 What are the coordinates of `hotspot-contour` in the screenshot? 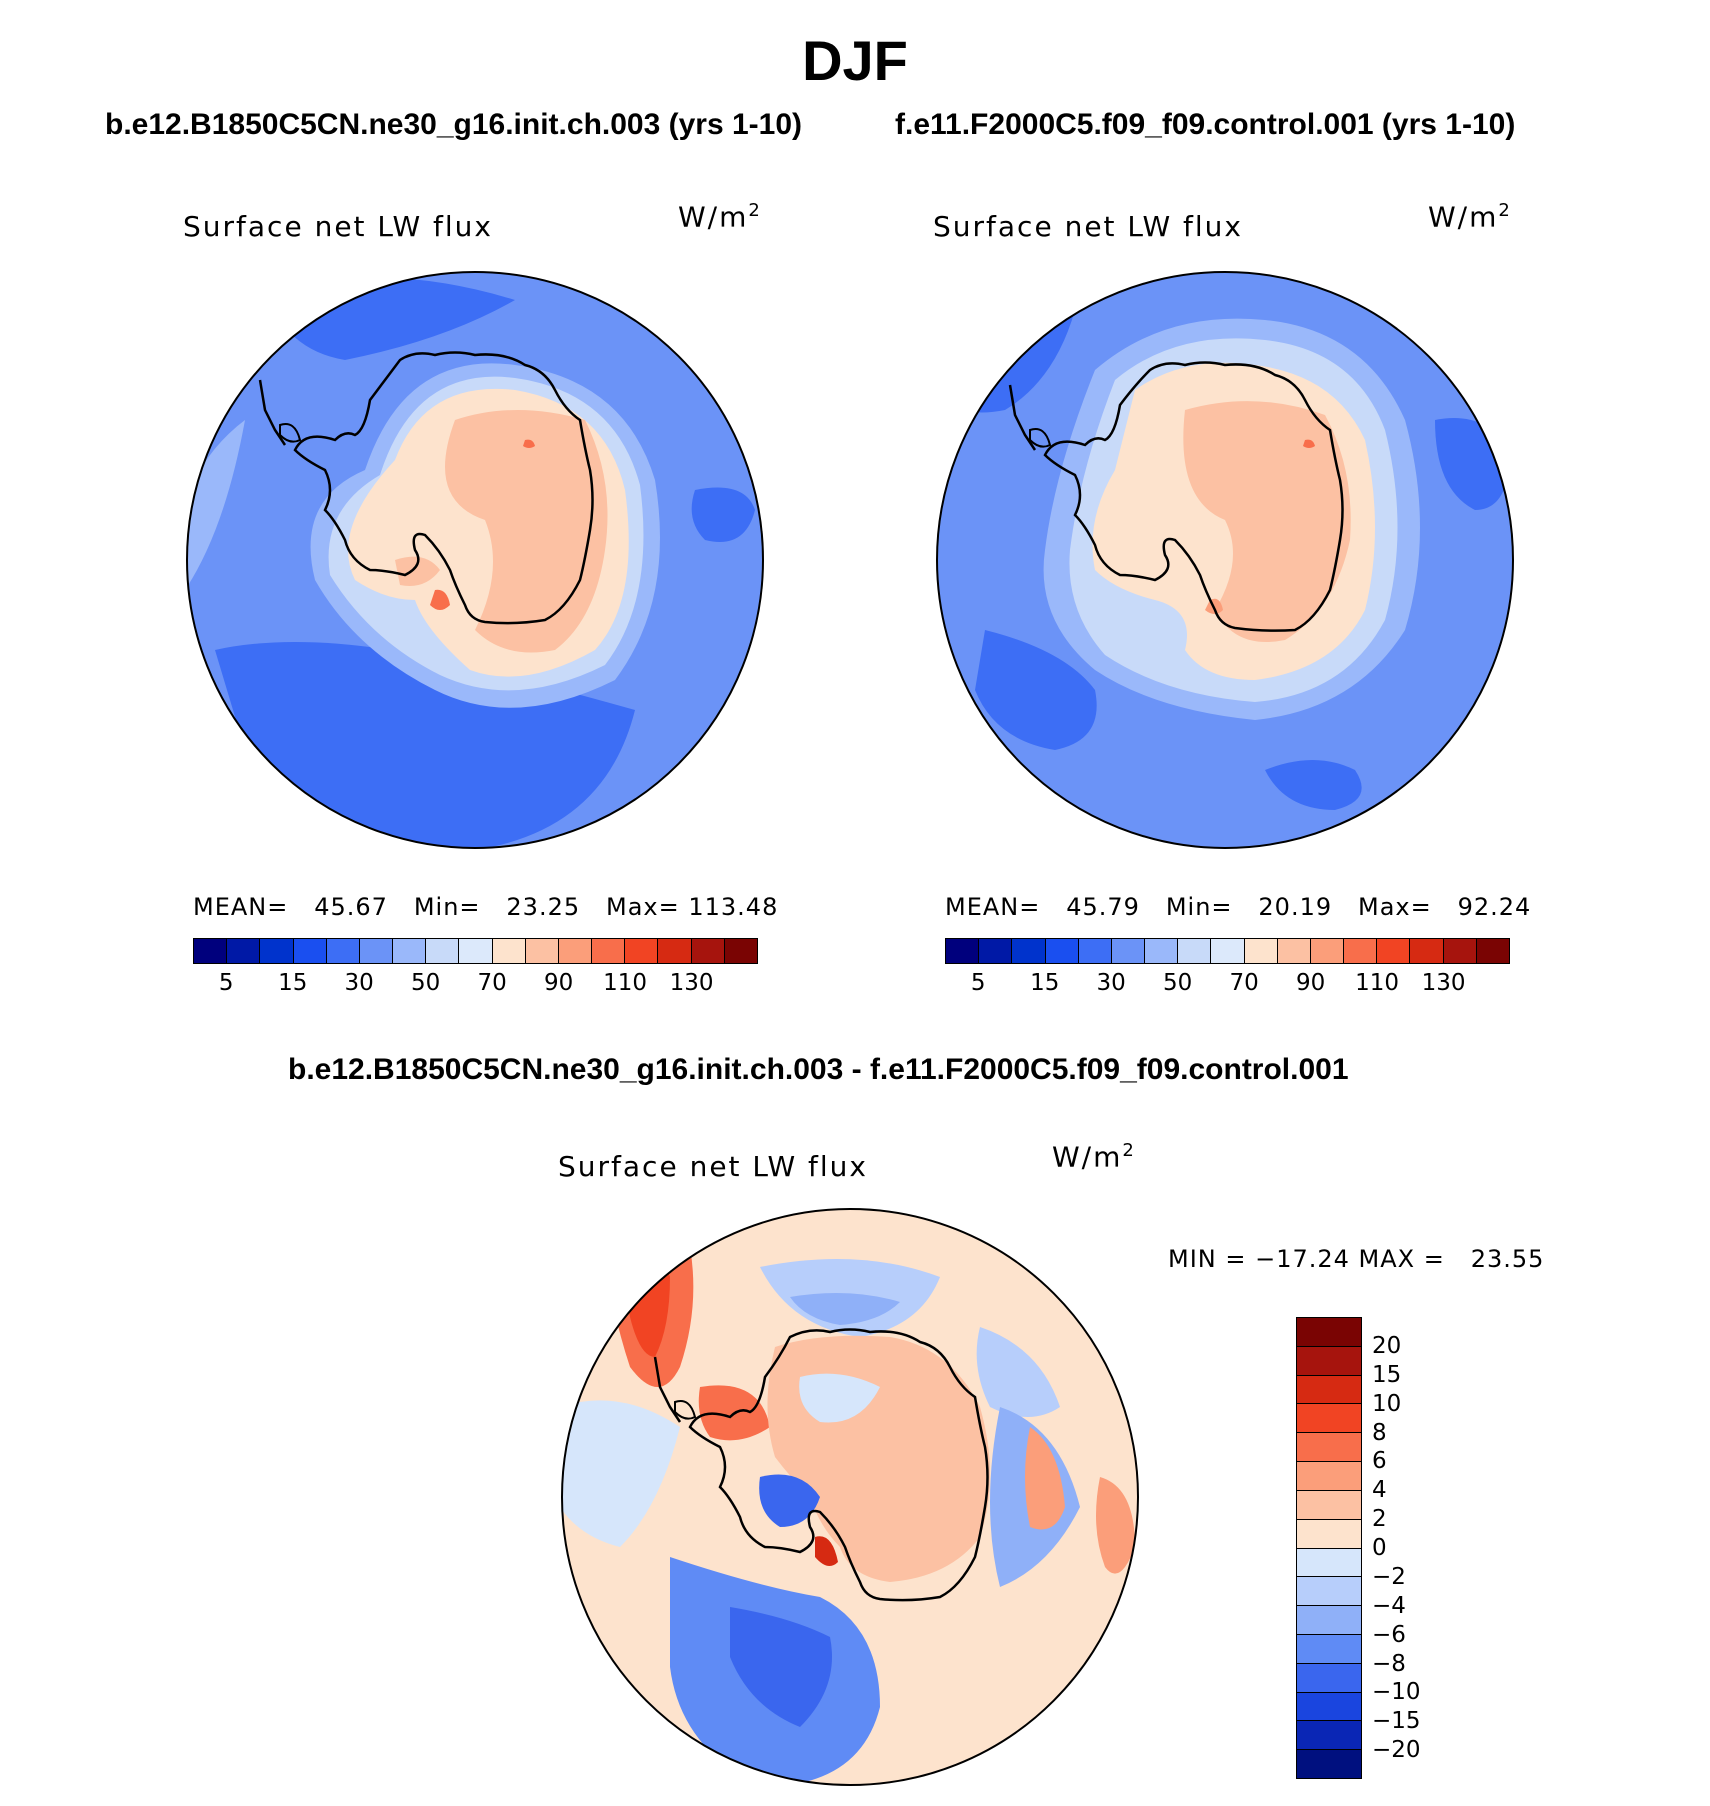 It's located at (440, 599).